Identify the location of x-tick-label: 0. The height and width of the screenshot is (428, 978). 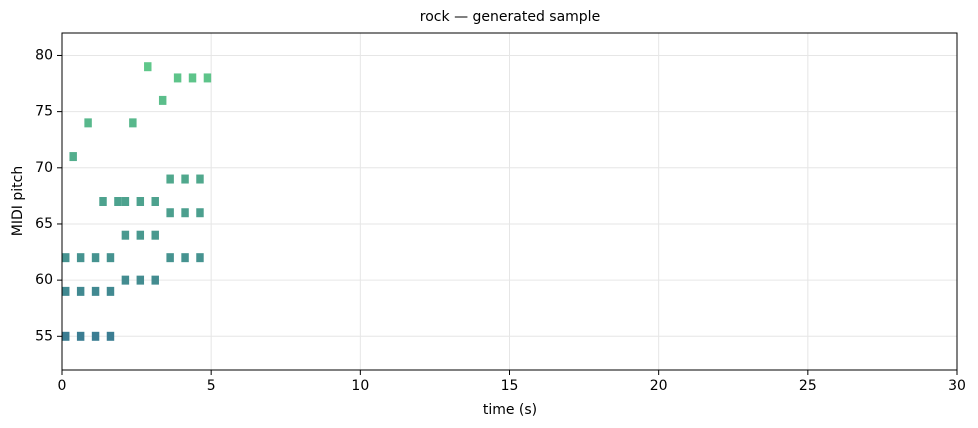
(62, 386).